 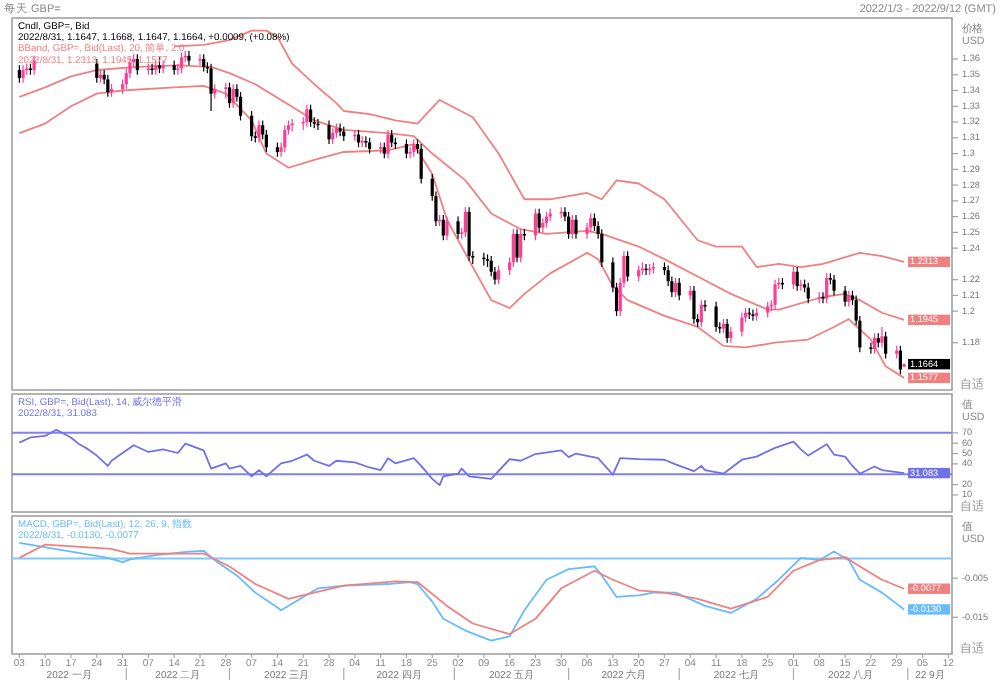 What do you see at coordinates (461, 457) in the screenshot?
I see `line-series` at bounding box center [461, 457].